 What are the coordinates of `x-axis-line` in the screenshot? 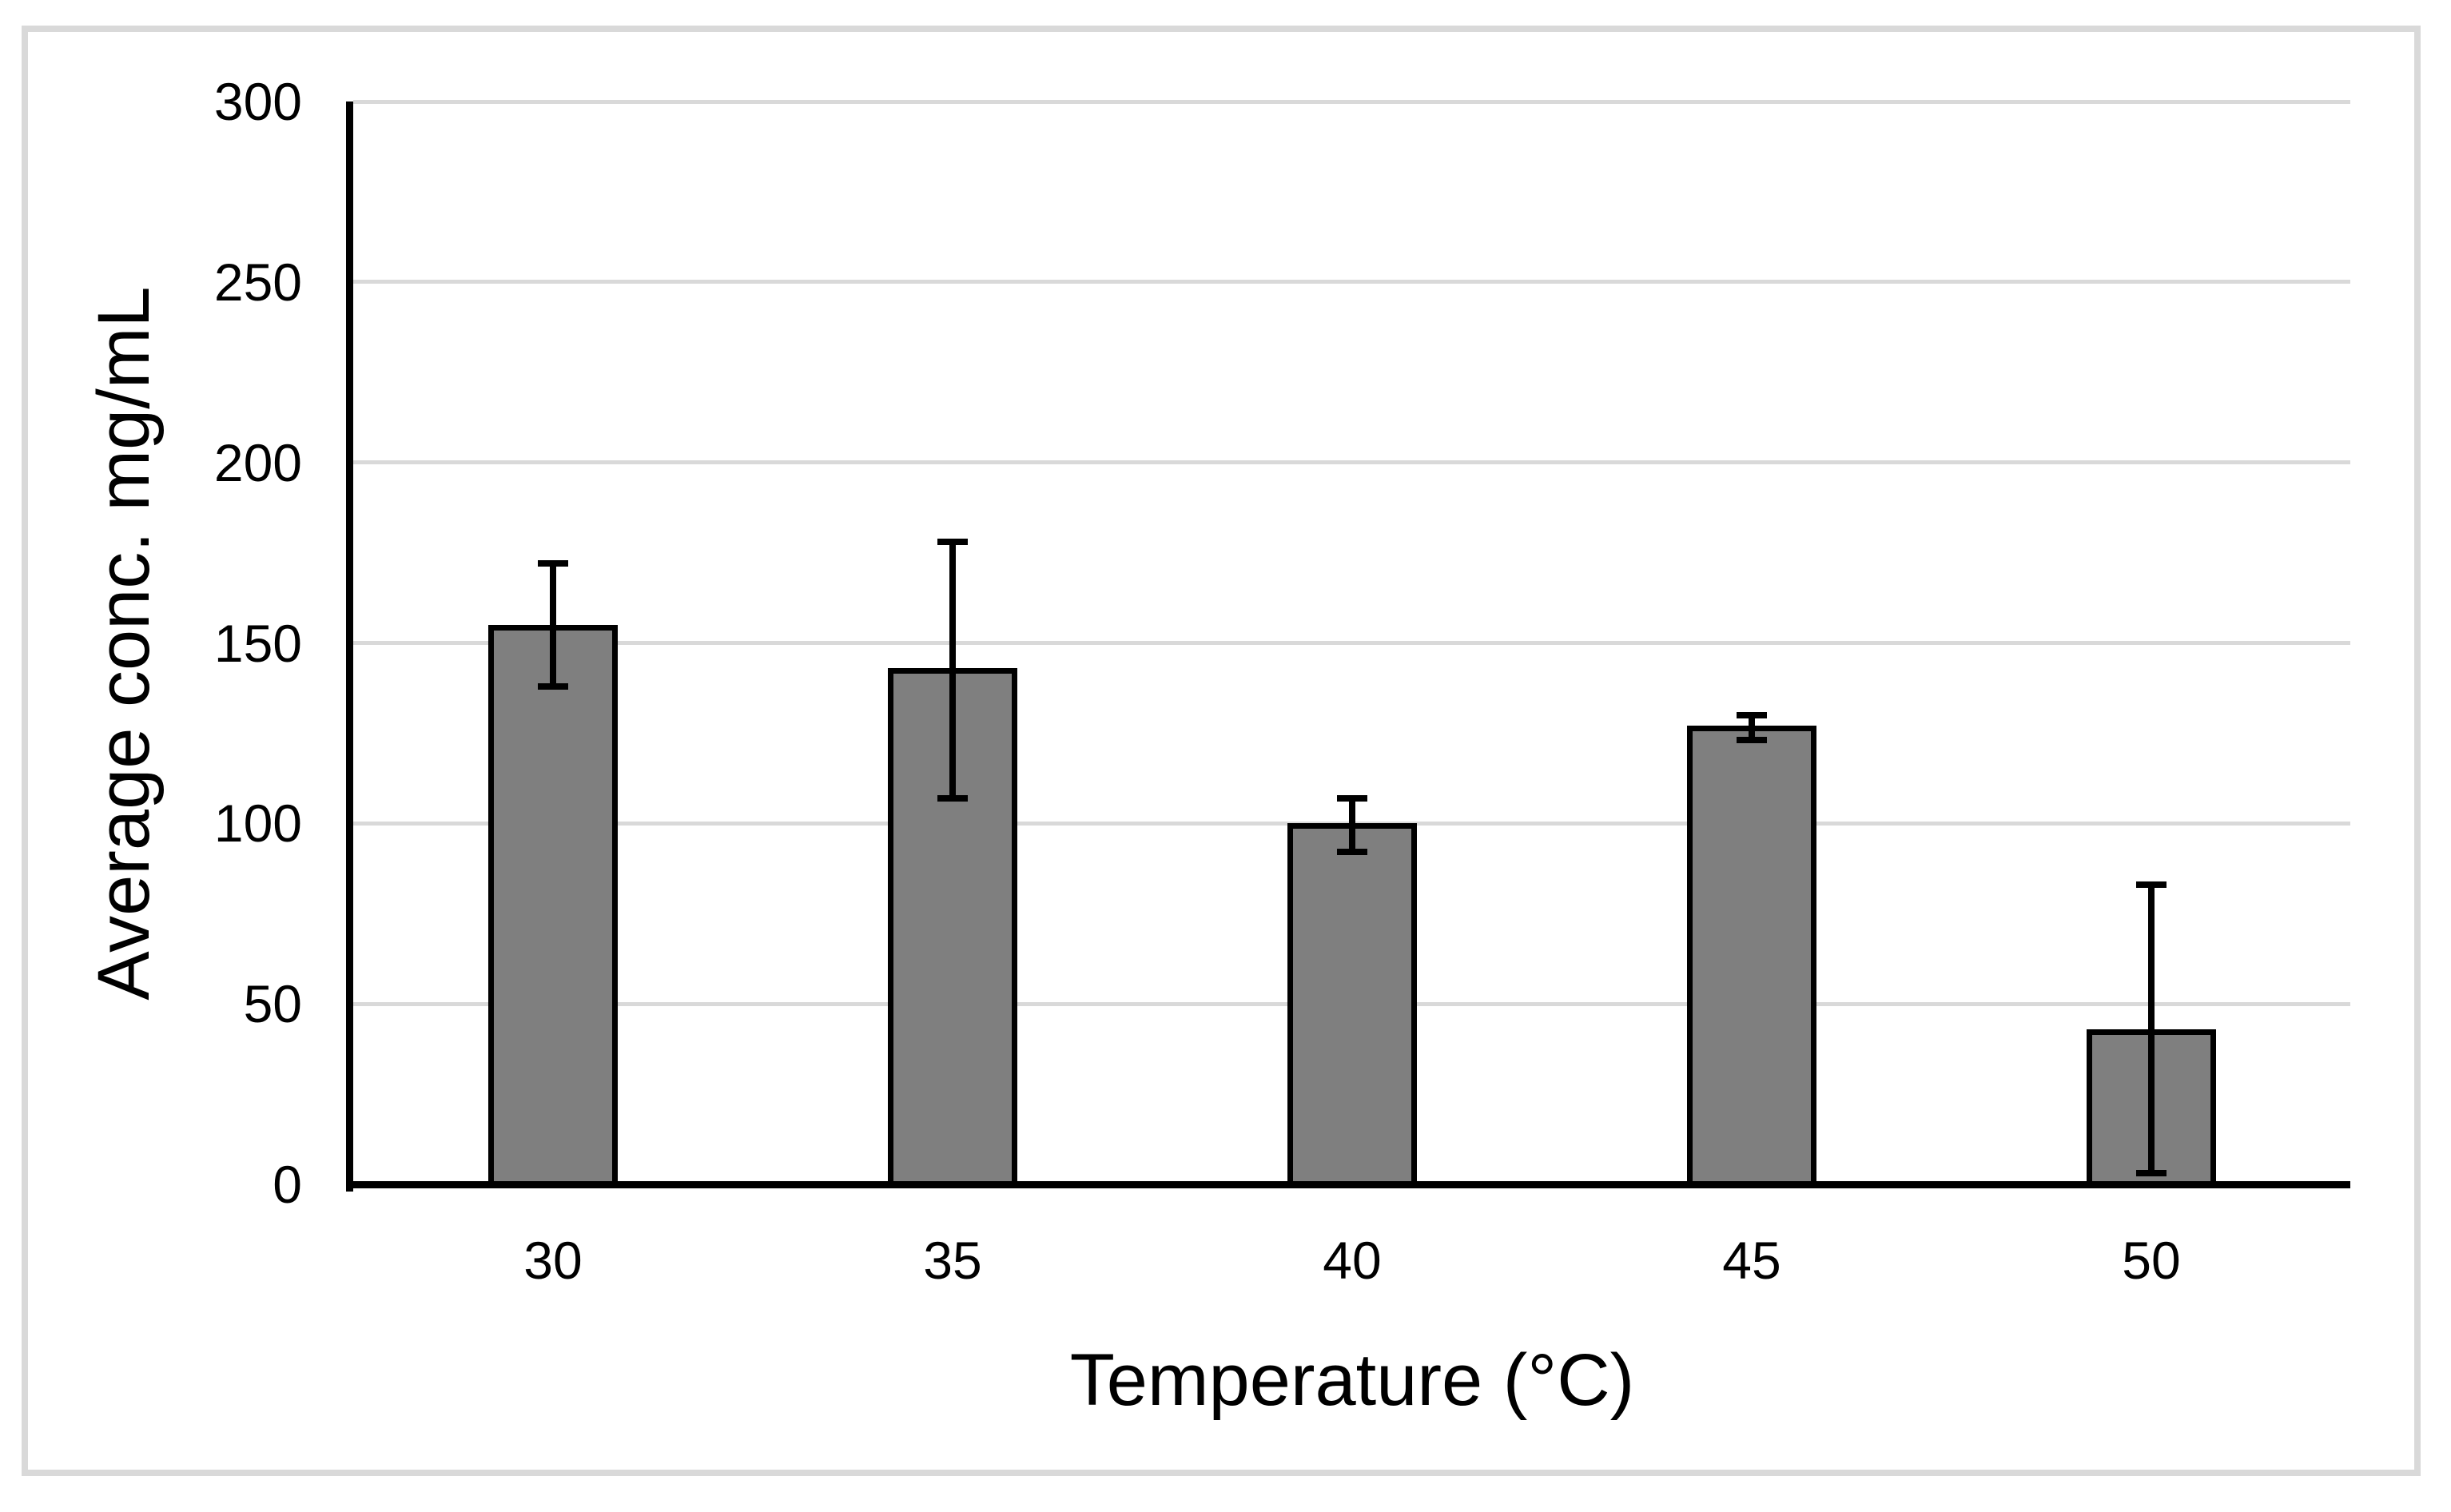 It's located at (1348, 1184).